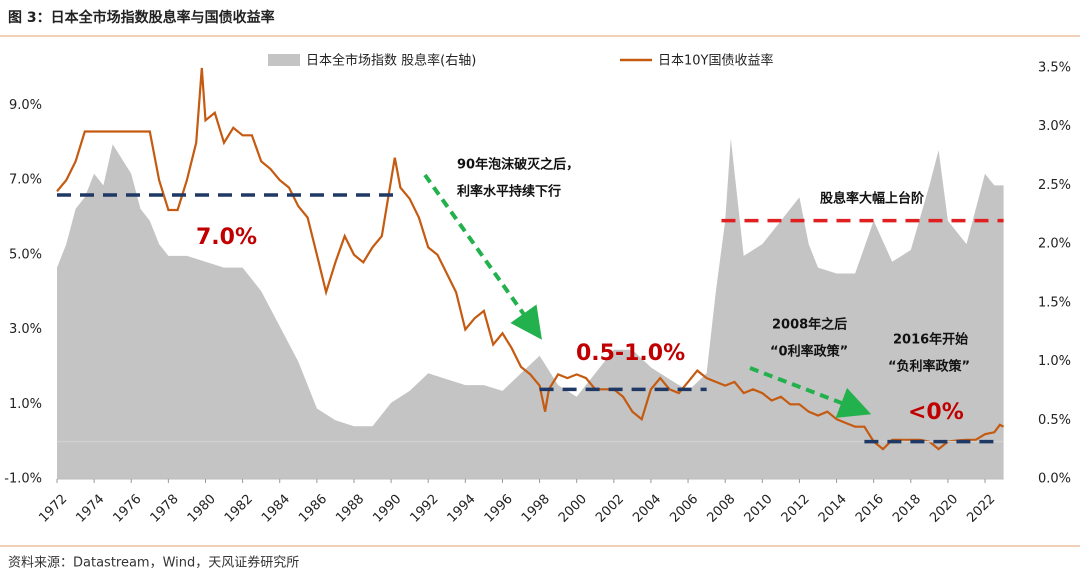 The image size is (1080, 577). I want to click on annotation: 90年泡沫破灭之后，, so click(518, 165).